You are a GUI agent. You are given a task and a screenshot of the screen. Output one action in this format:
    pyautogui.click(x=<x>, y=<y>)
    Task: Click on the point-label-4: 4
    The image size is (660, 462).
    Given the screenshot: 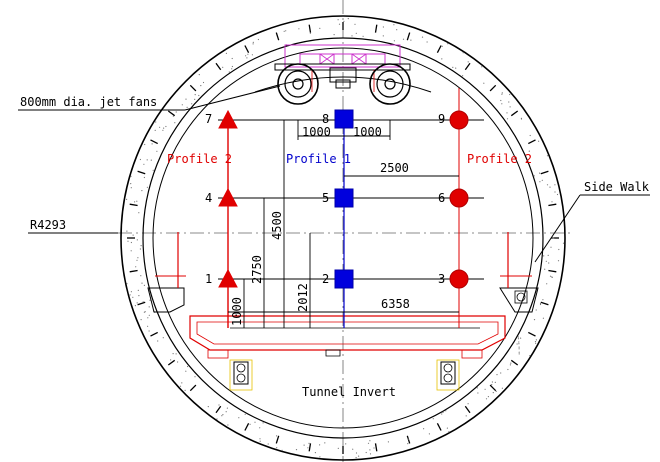 What is the action you would take?
    pyautogui.click(x=208, y=198)
    